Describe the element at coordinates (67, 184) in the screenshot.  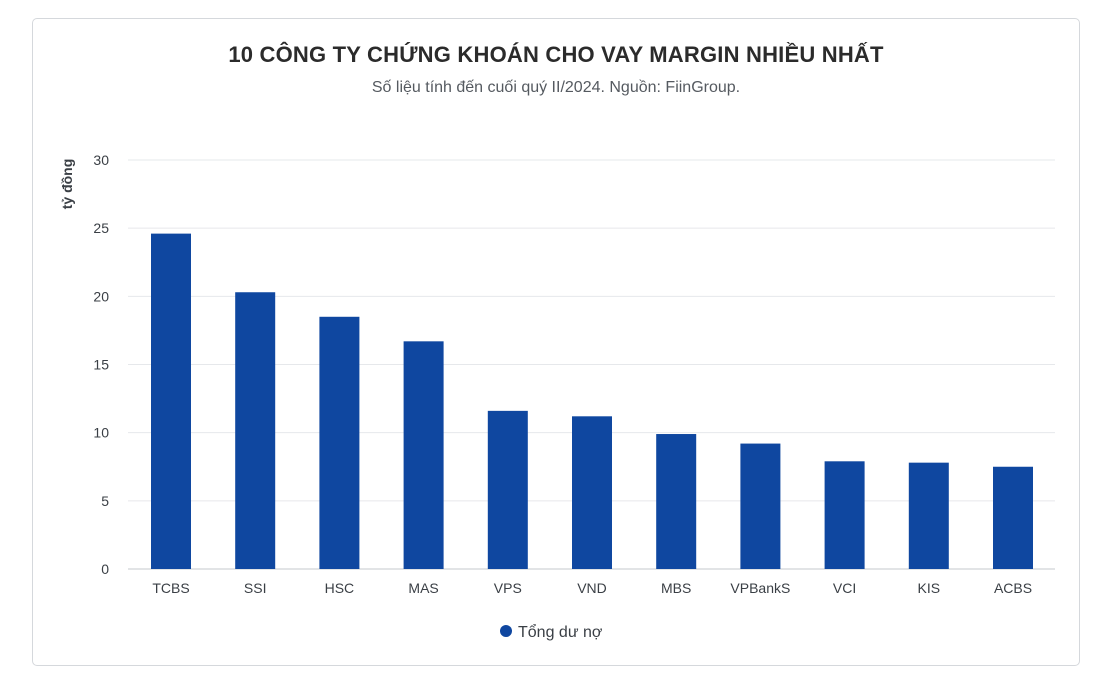
I see `y-axis-label: tỷ đồng` at that location.